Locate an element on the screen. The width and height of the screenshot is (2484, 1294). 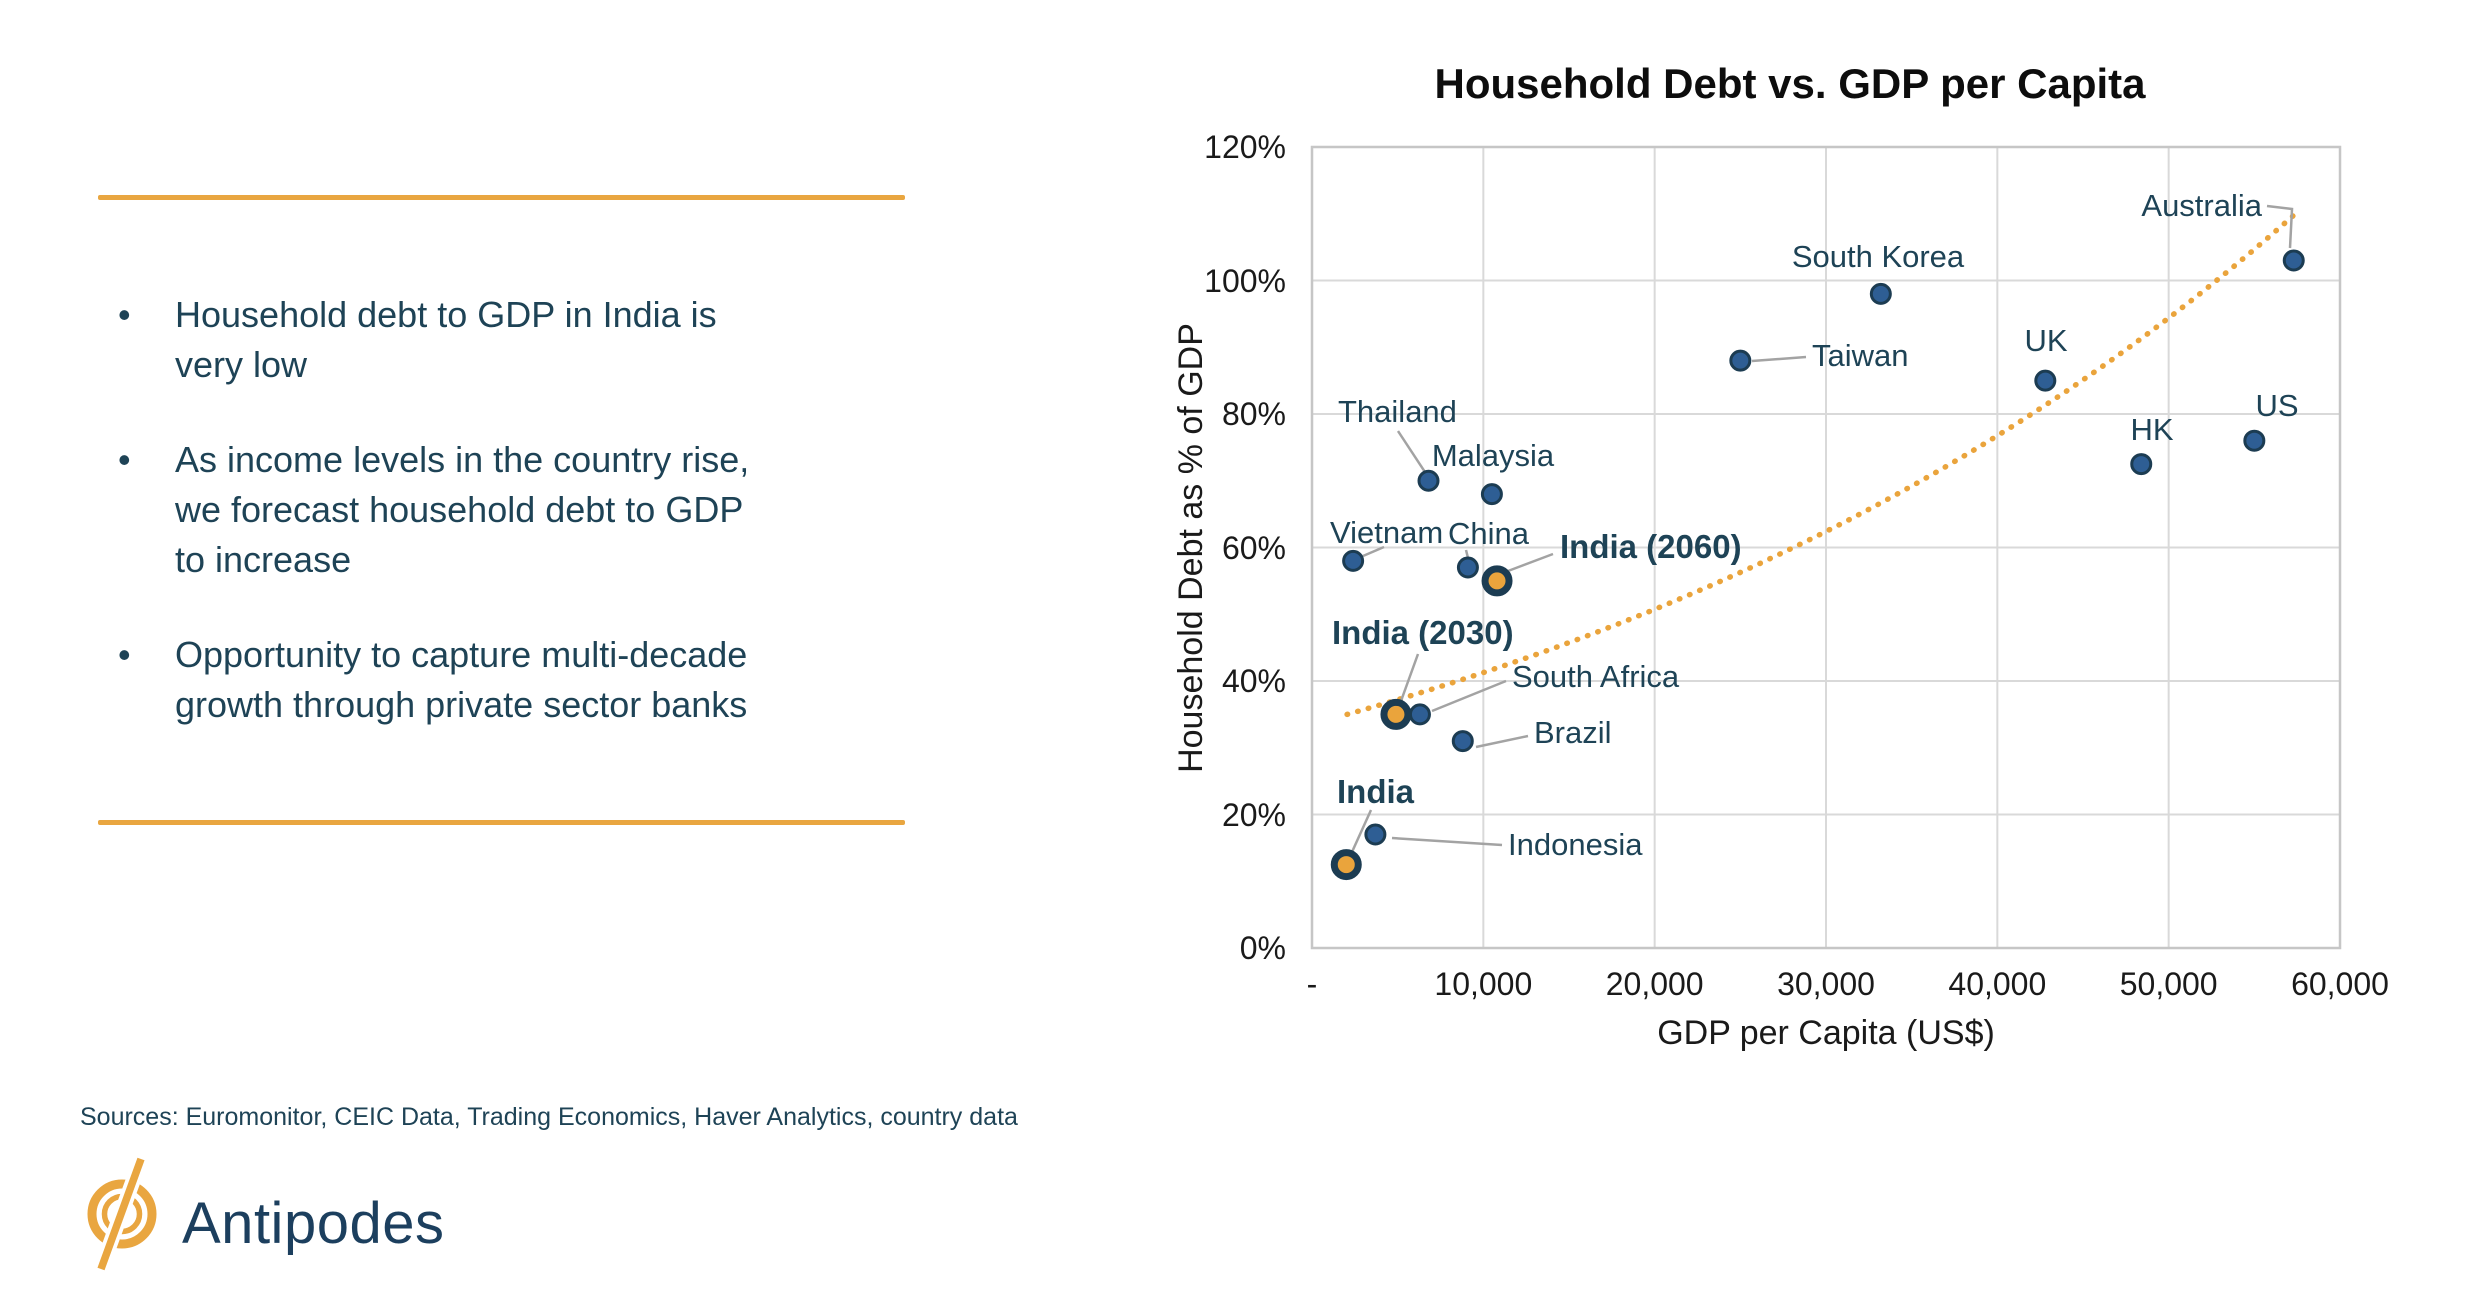
data-point-thailand is located at coordinates (1428, 480).